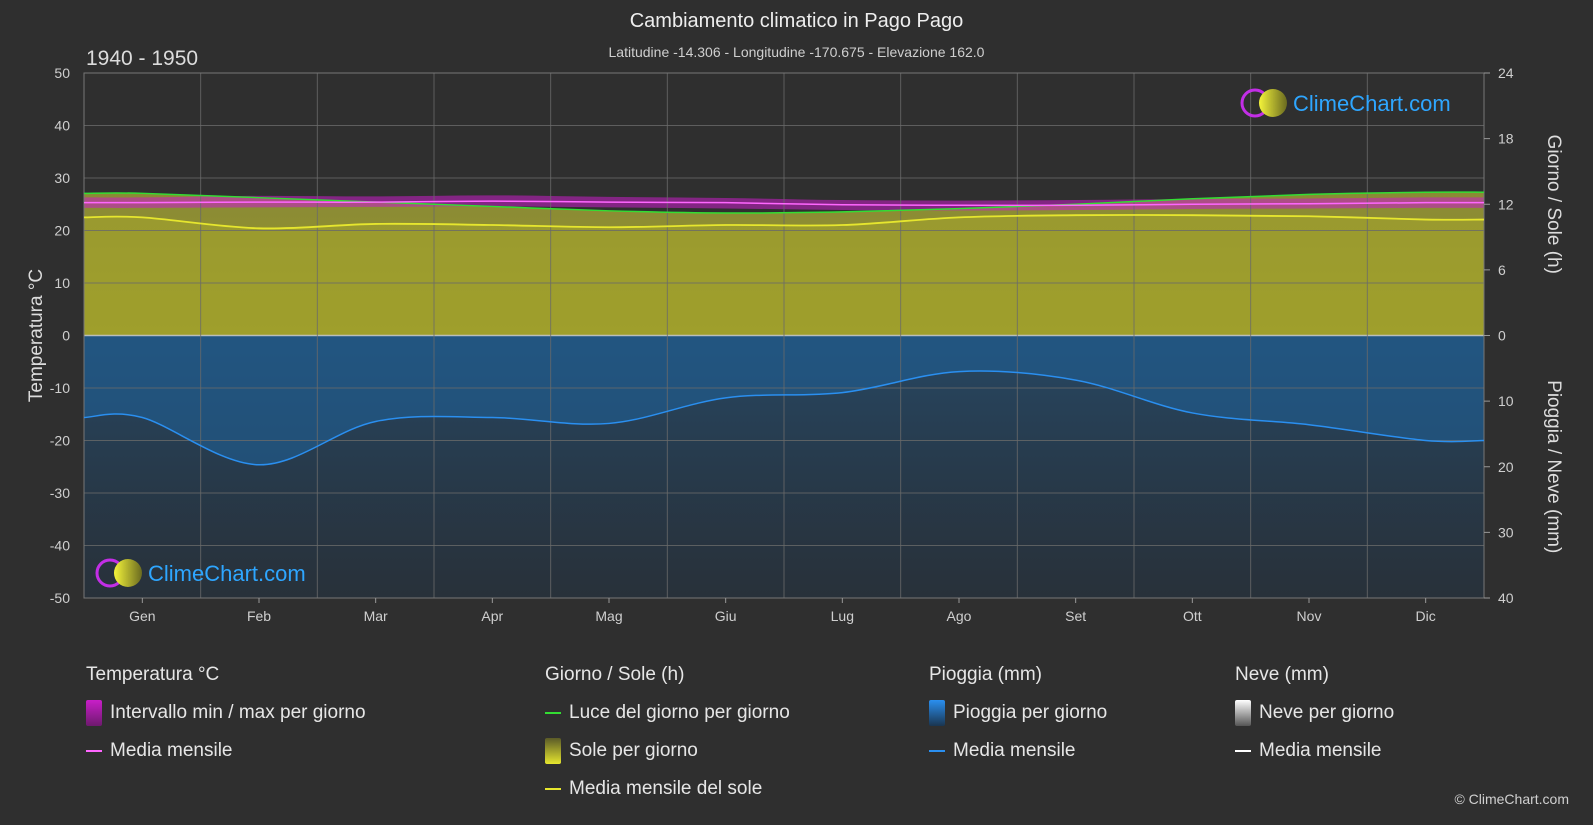 This screenshot has width=1593, height=825. What do you see at coordinates (1506, 532) in the screenshot?
I see `y3-tick-label: 30` at bounding box center [1506, 532].